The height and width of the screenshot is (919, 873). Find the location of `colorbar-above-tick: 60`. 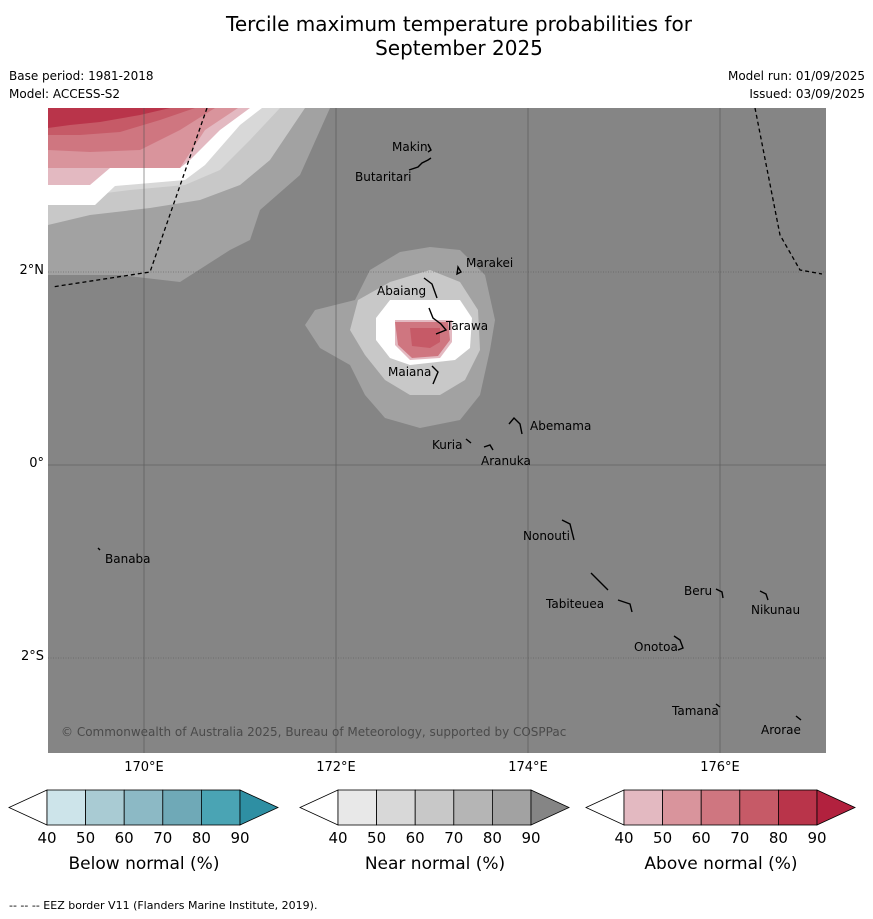

colorbar-above-tick: 60 is located at coordinates (701, 838).